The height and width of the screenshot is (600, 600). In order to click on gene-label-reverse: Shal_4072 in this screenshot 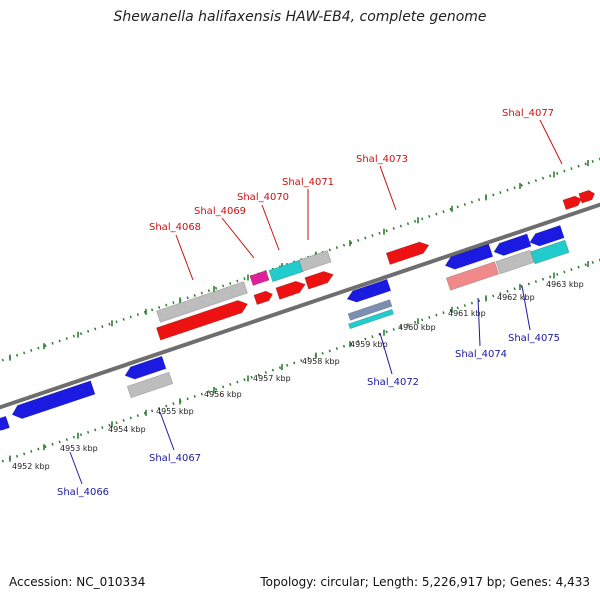, I will do `click(393, 382)`.